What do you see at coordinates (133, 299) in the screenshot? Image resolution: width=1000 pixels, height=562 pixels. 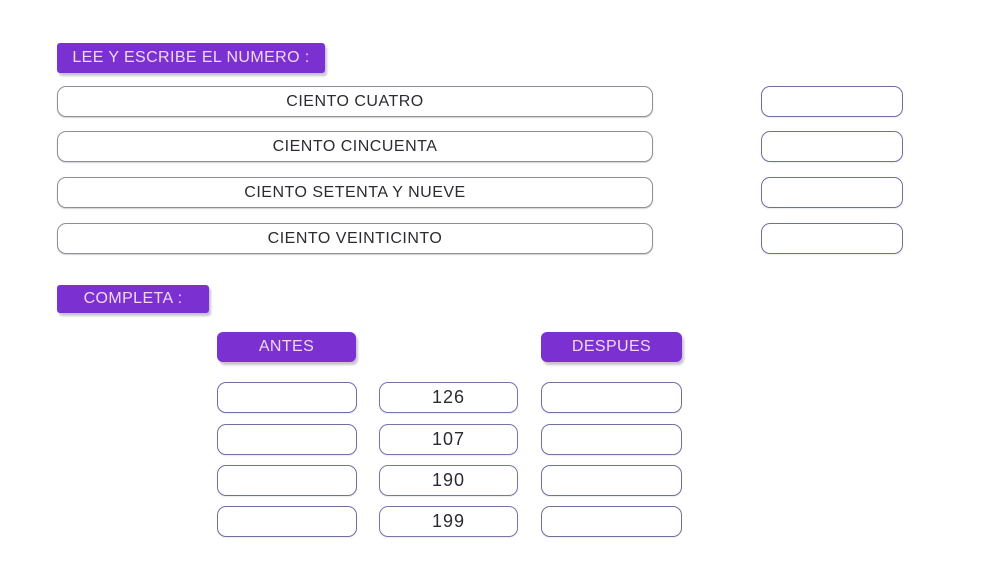 I see `section-title-completa: COMPLETA :` at bounding box center [133, 299].